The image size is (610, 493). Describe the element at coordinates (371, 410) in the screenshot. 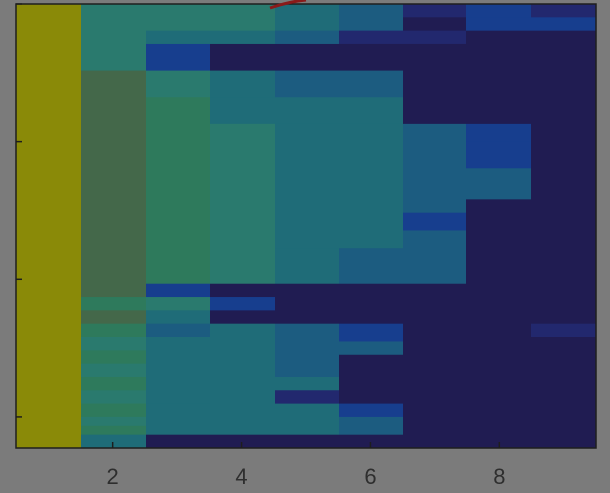

I see `heatmap-cell-col6-row13` at that location.